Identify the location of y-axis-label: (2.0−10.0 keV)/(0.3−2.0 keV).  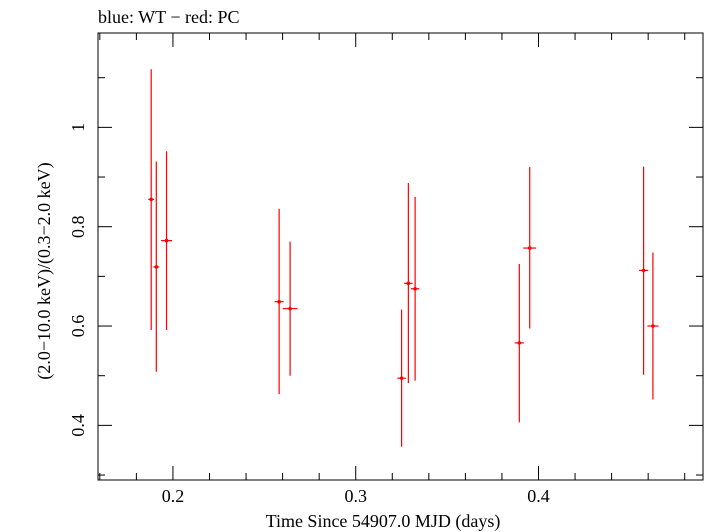
(44, 270).